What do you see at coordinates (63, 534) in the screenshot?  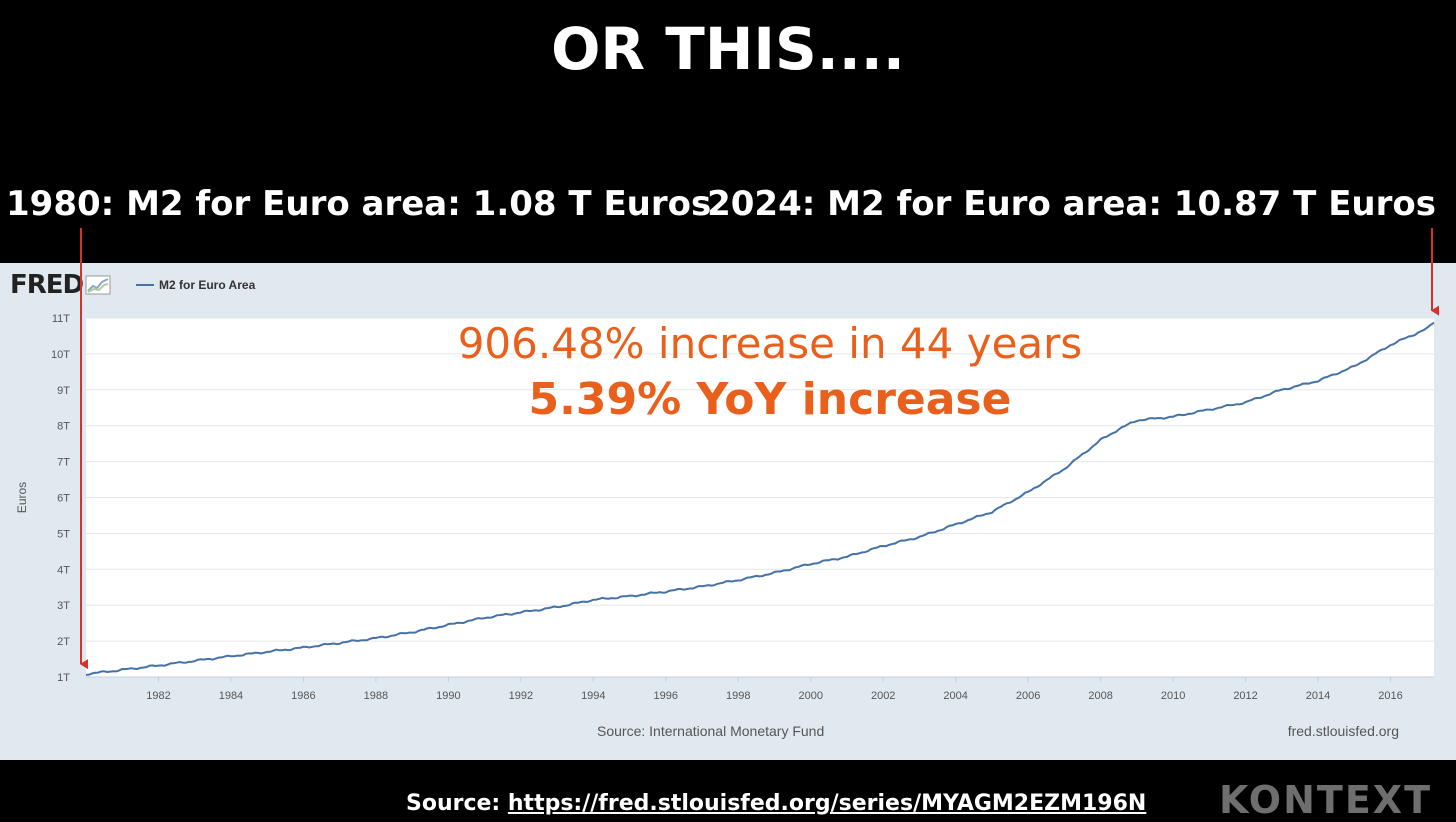 I see `y-tick-label: 5T` at bounding box center [63, 534].